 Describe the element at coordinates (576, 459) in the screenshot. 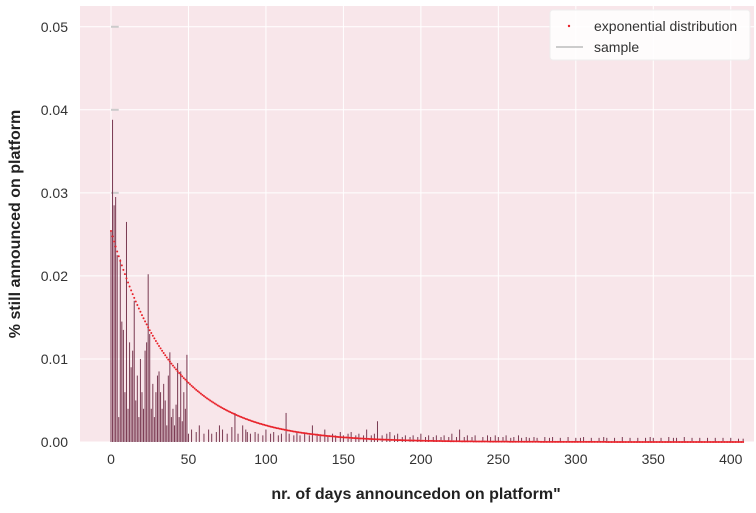

I see `x-tick-label: 300` at that location.